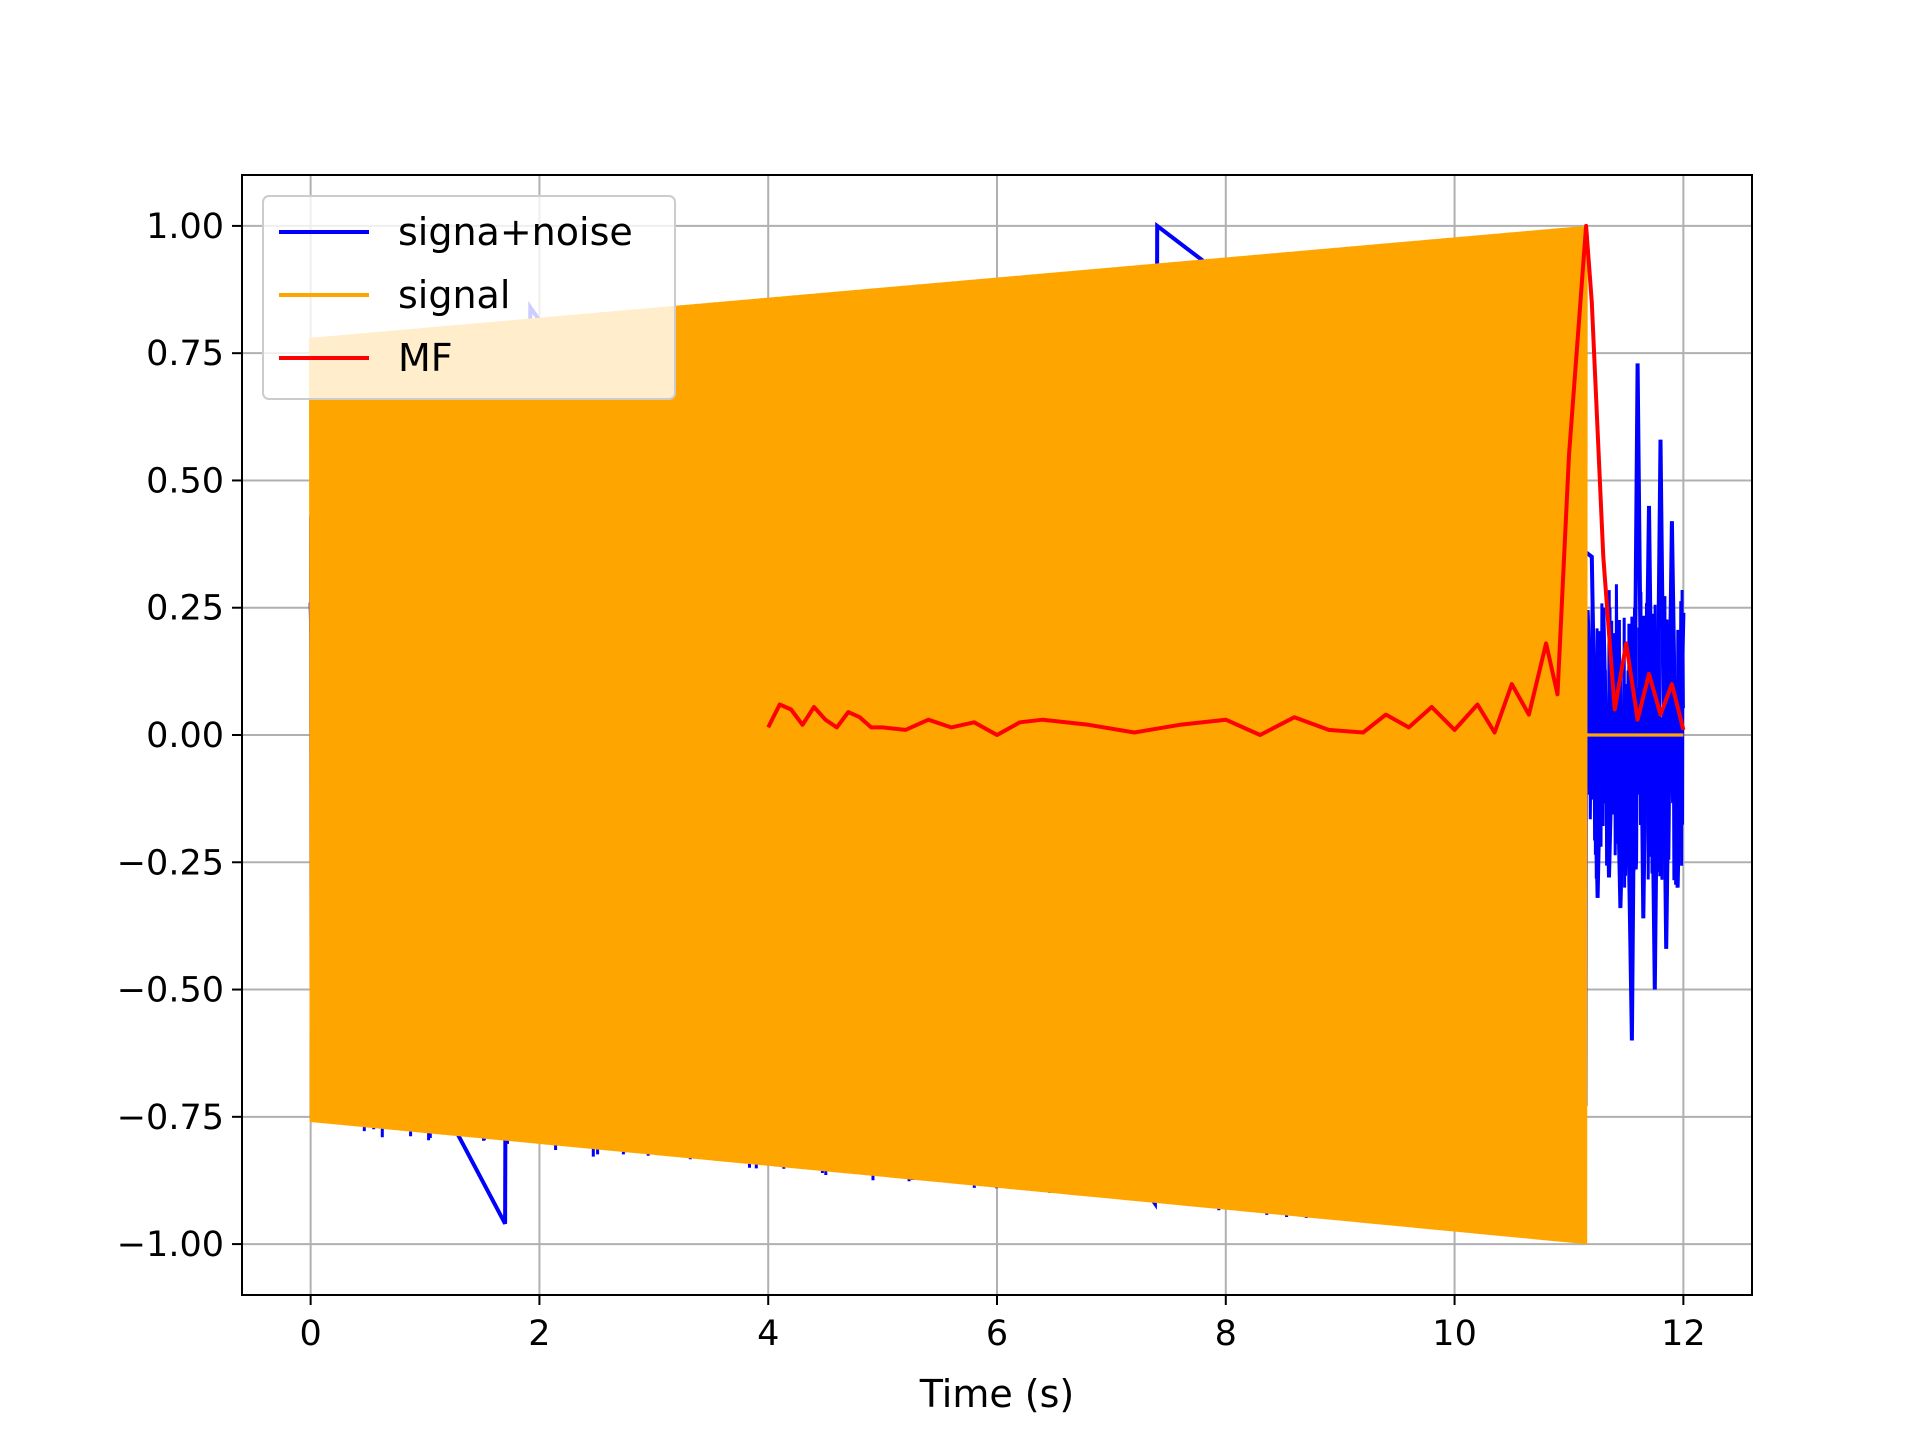  What do you see at coordinates (170, 1118) in the screenshot?
I see `y-tick-label: −0.75` at bounding box center [170, 1118].